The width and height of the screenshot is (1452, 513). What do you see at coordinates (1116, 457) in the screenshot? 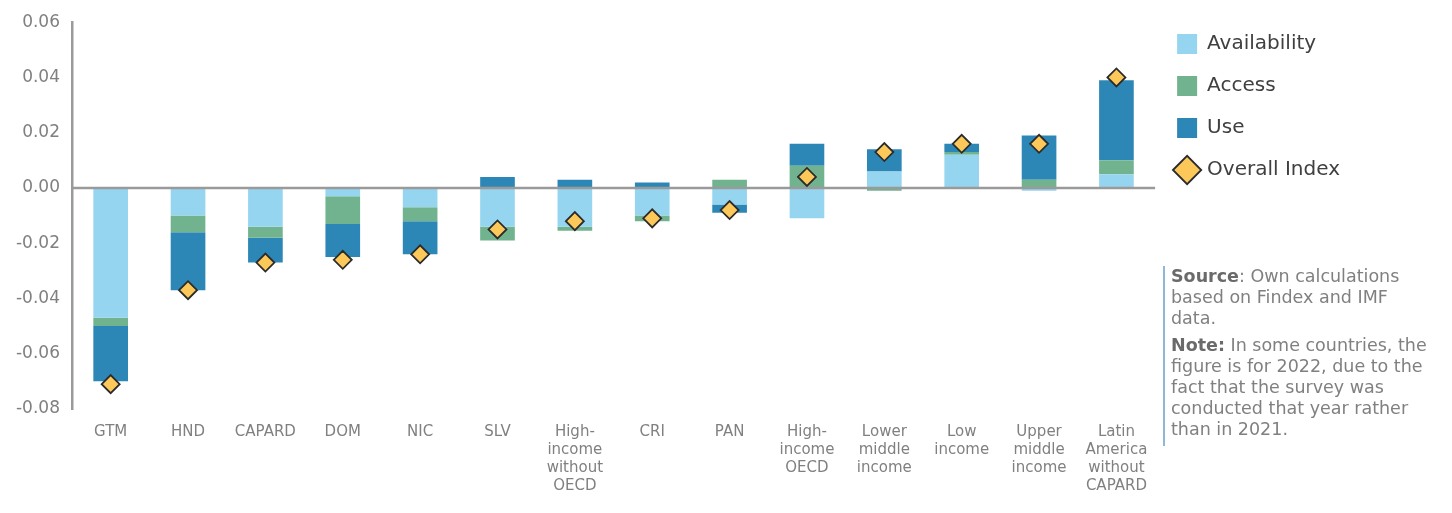
I see `x-tick-label: Latin America without CAPARD` at bounding box center [1116, 457].